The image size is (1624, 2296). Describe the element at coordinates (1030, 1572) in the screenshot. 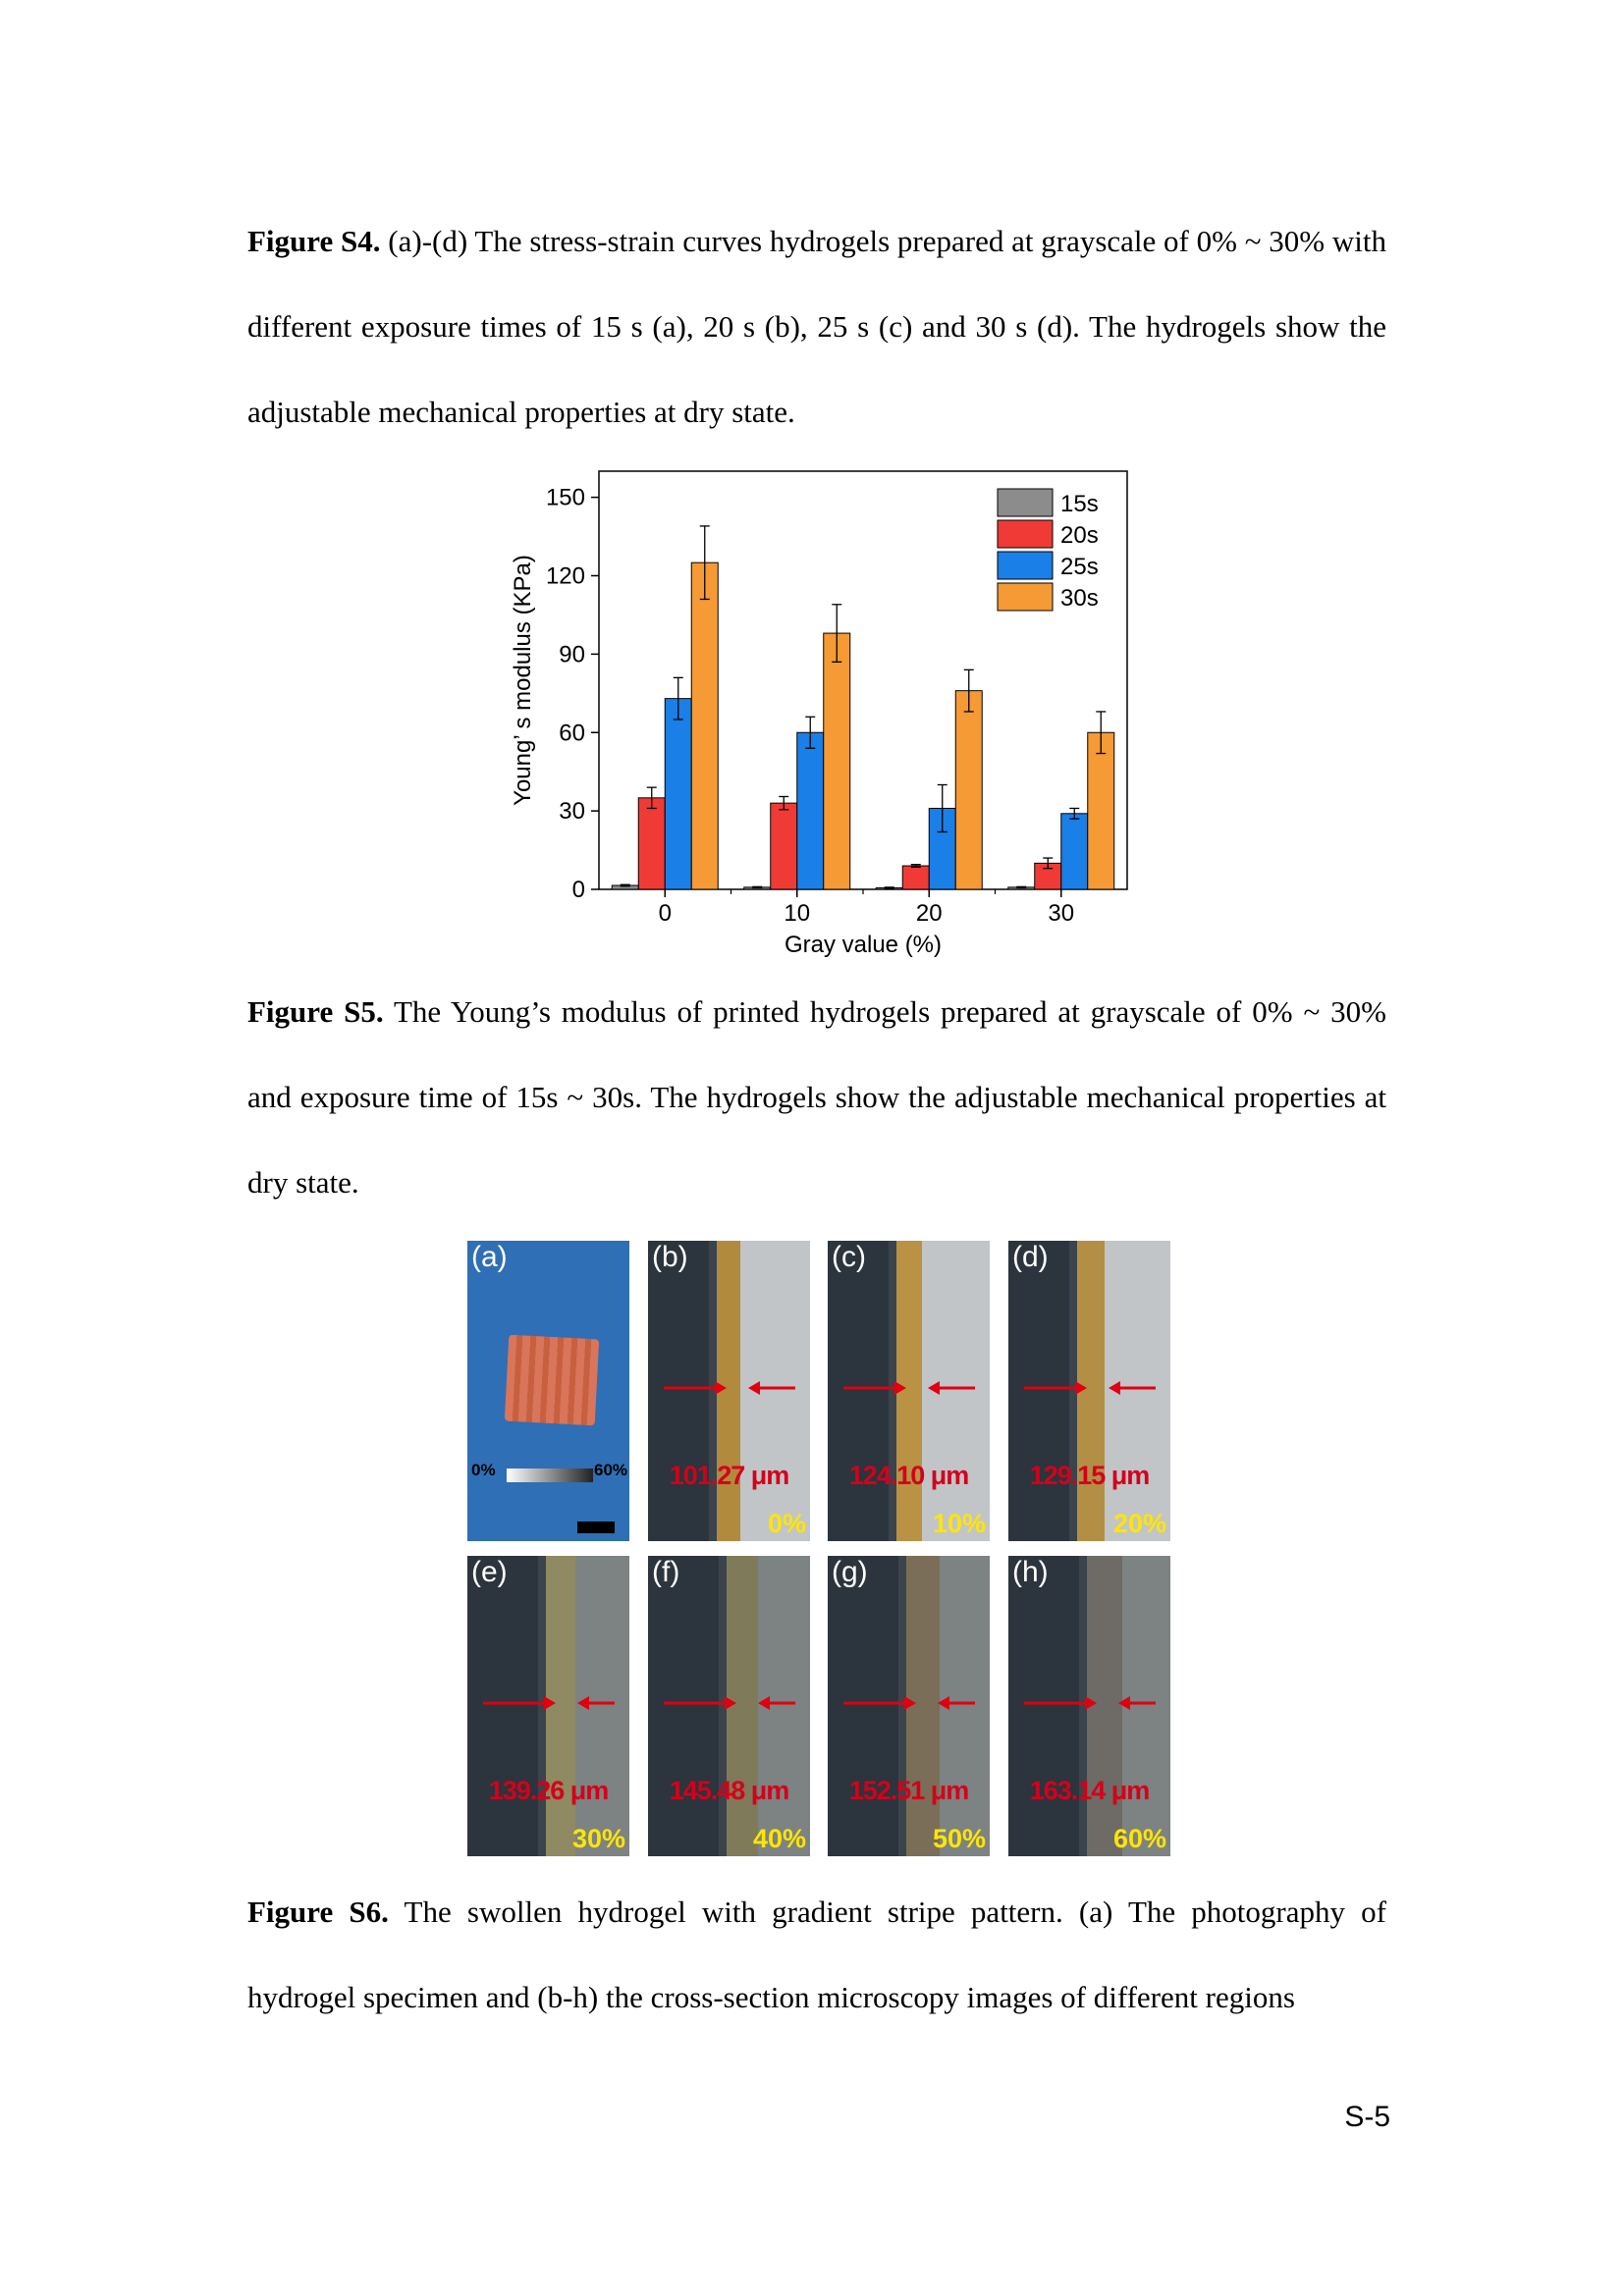

I see `panel-label: (h)` at that location.